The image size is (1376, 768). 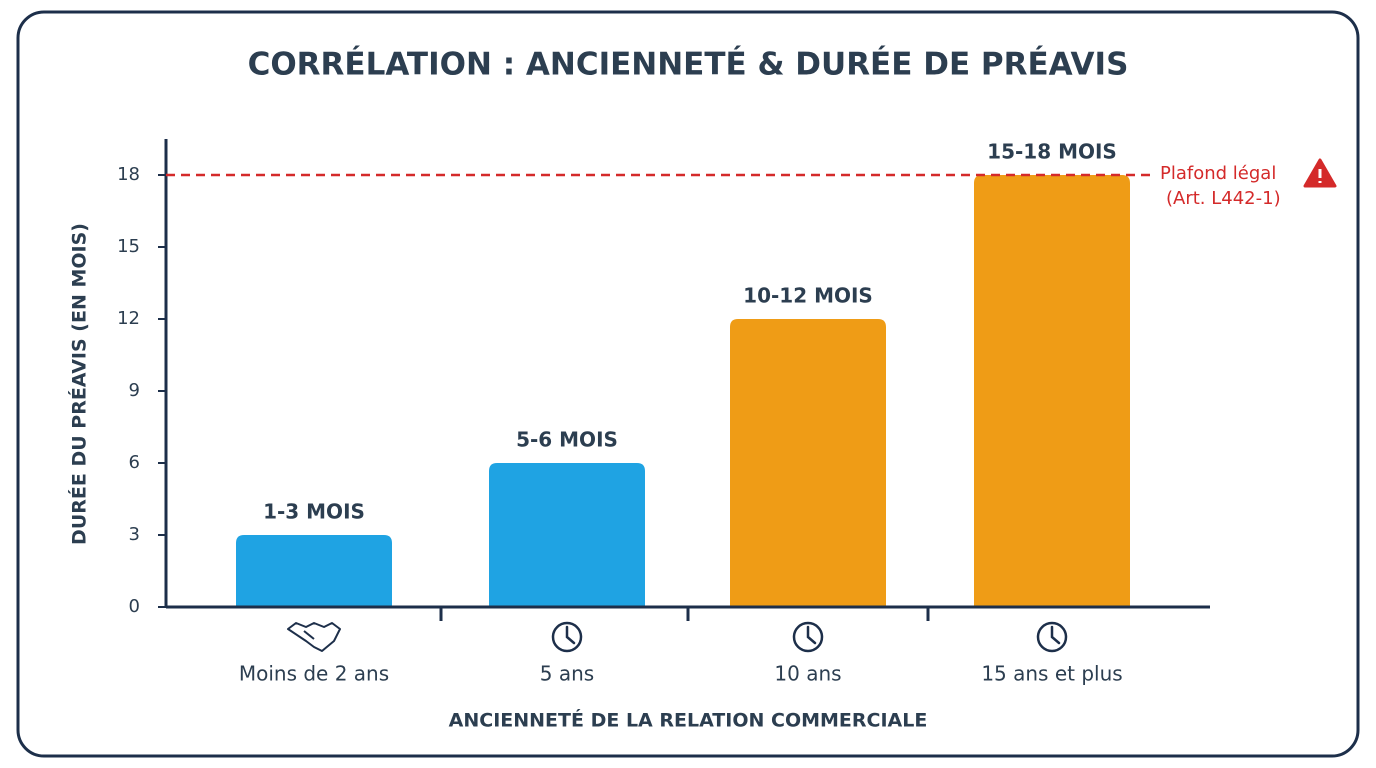 I want to click on x-tick-label: 5 ans, so click(x=567, y=674).